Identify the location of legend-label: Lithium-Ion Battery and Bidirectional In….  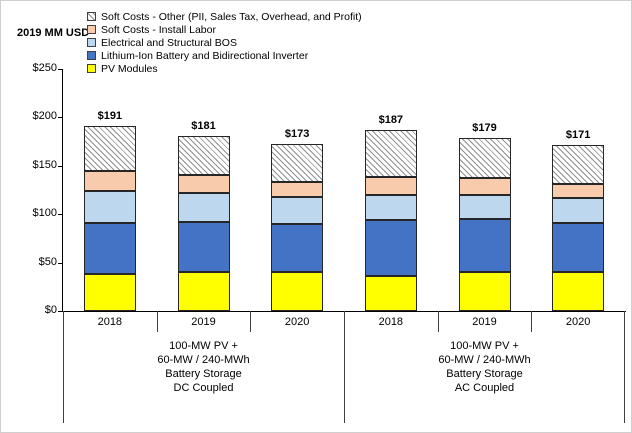
(205, 55).